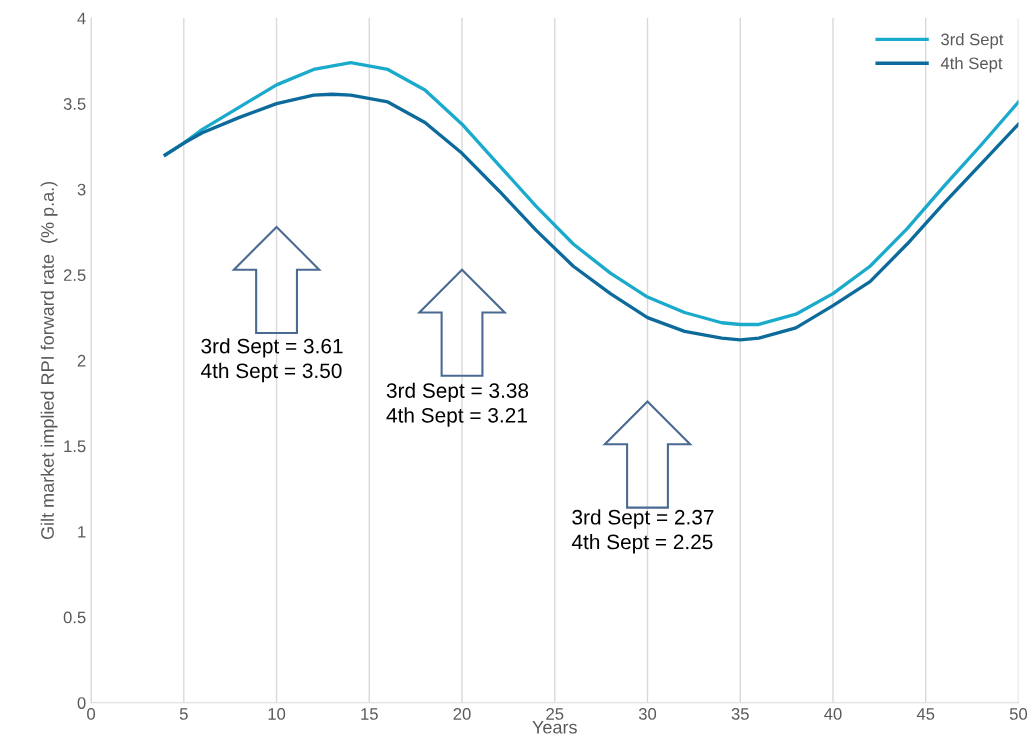 Image resolution: width=1035 pixels, height=754 pixels. I want to click on legend-label: 4th Sept, so click(971, 64).